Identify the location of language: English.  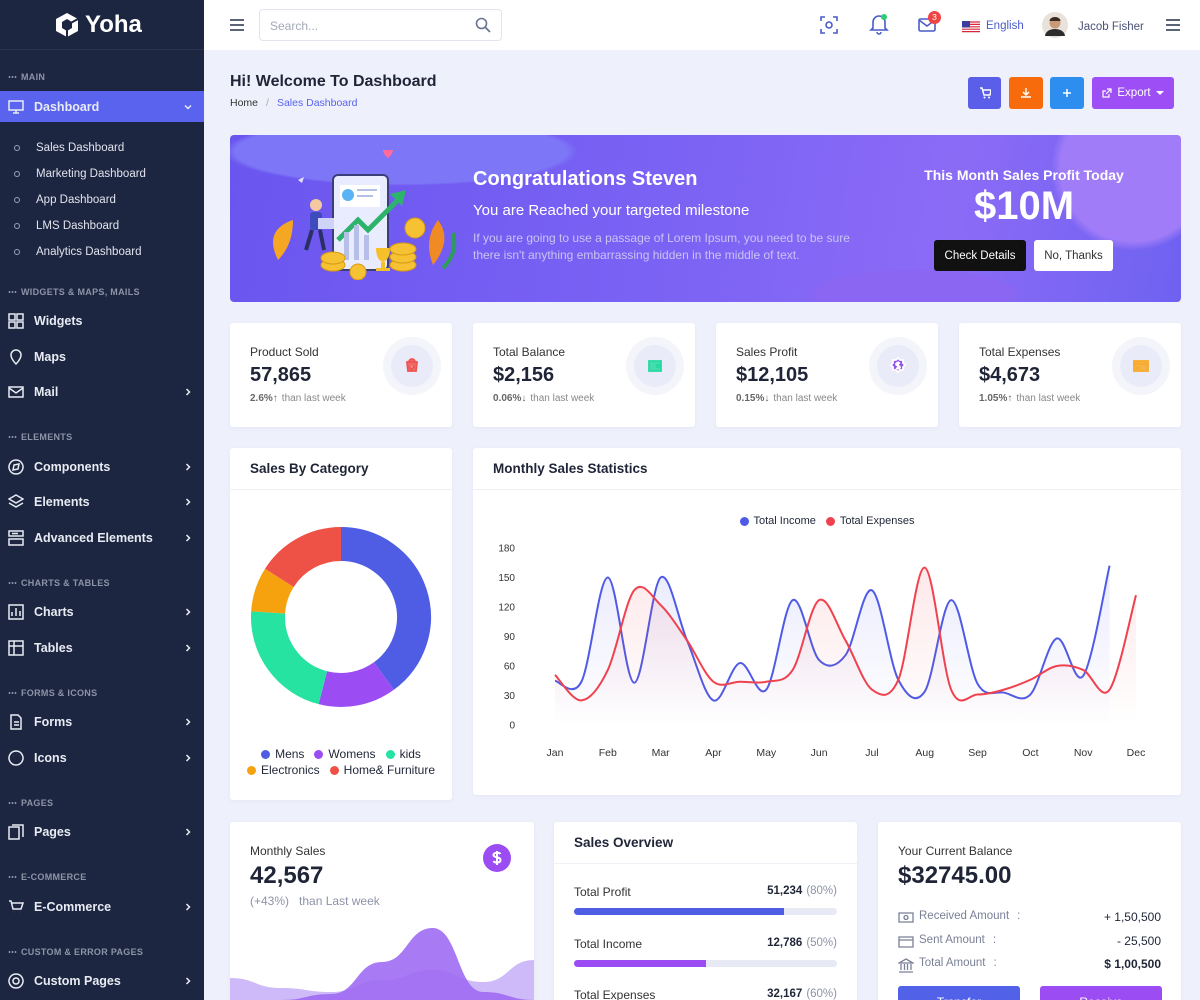
(1005, 26).